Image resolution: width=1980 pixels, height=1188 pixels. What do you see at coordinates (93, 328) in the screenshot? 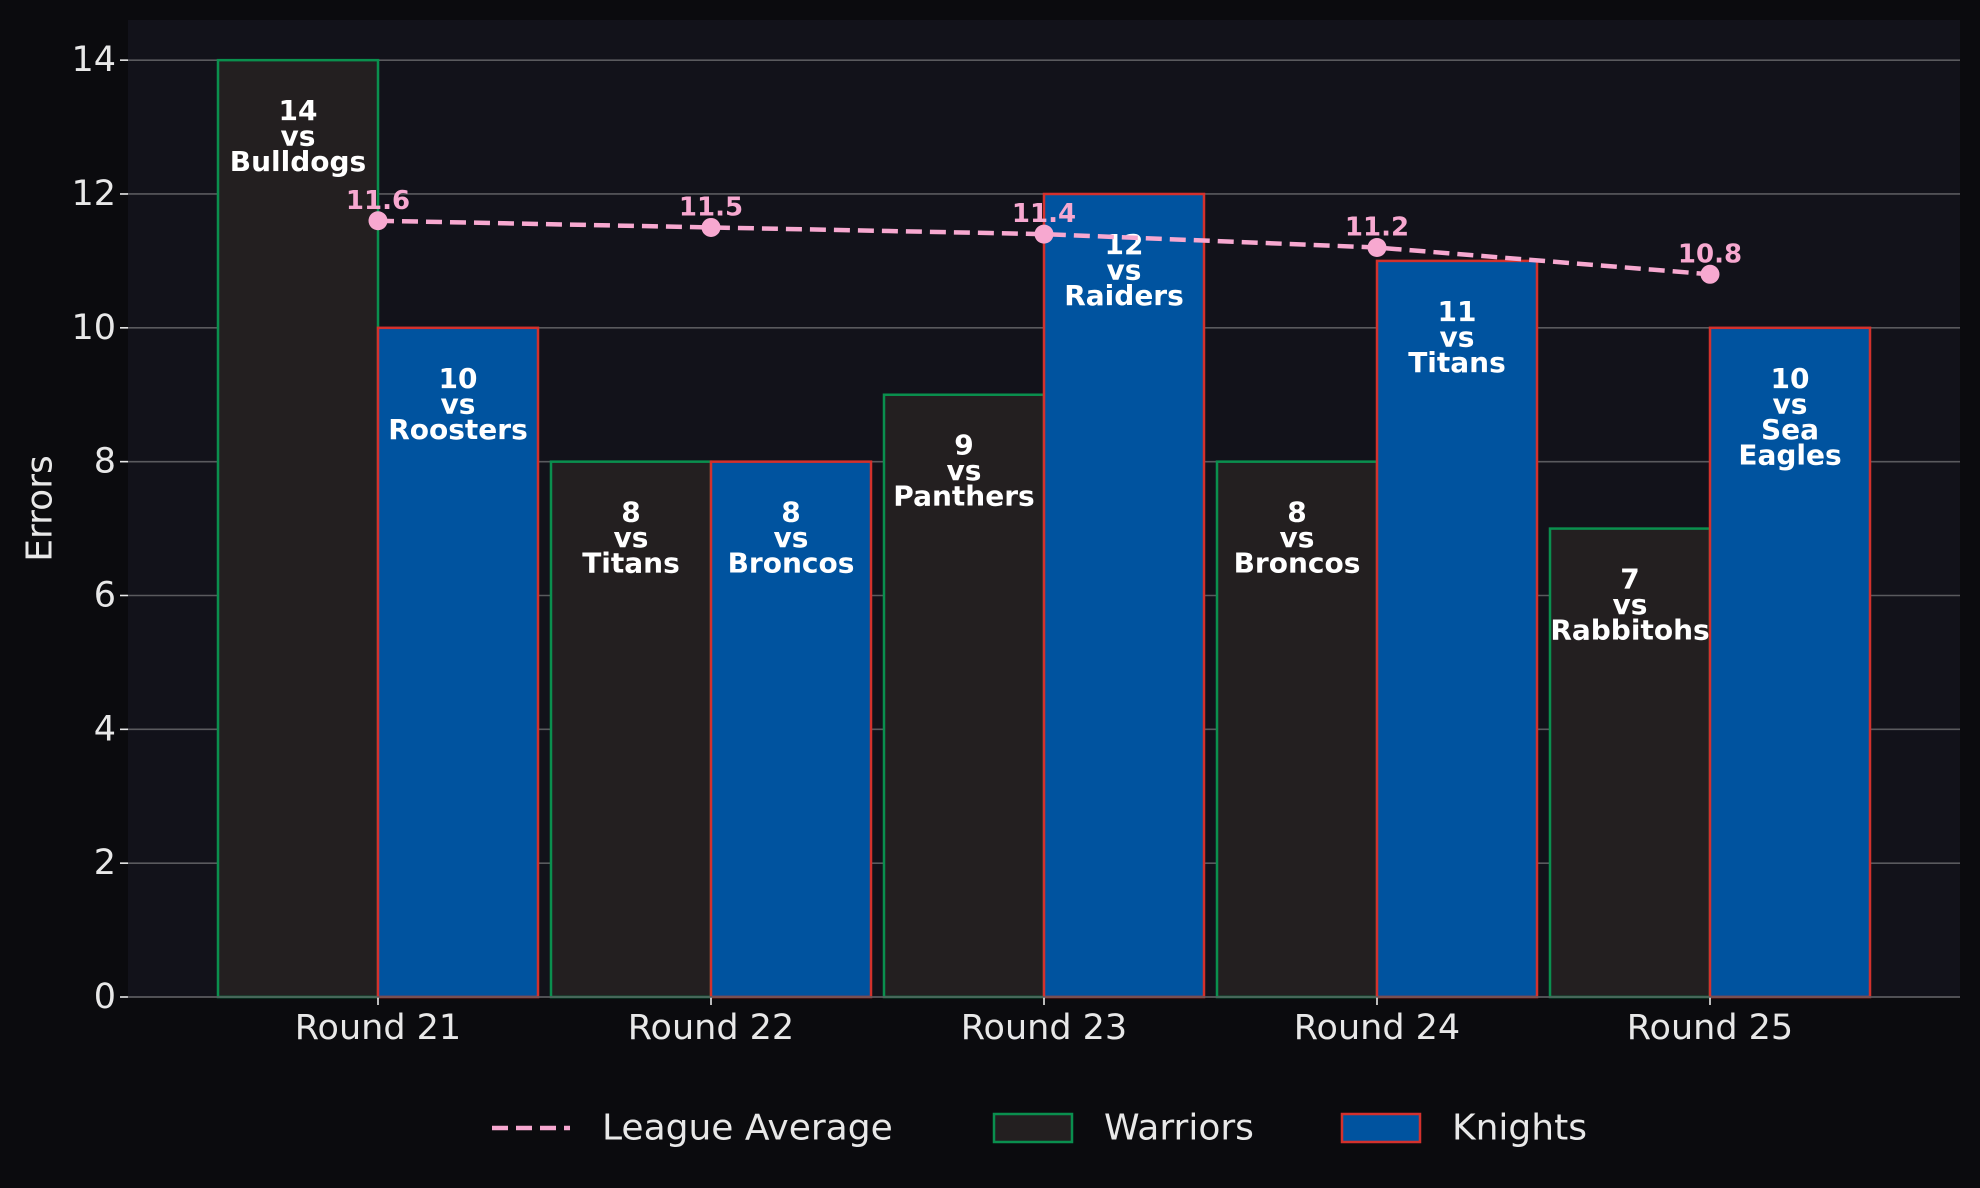
I see `y-tick-label: 10` at bounding box center [93, 328].